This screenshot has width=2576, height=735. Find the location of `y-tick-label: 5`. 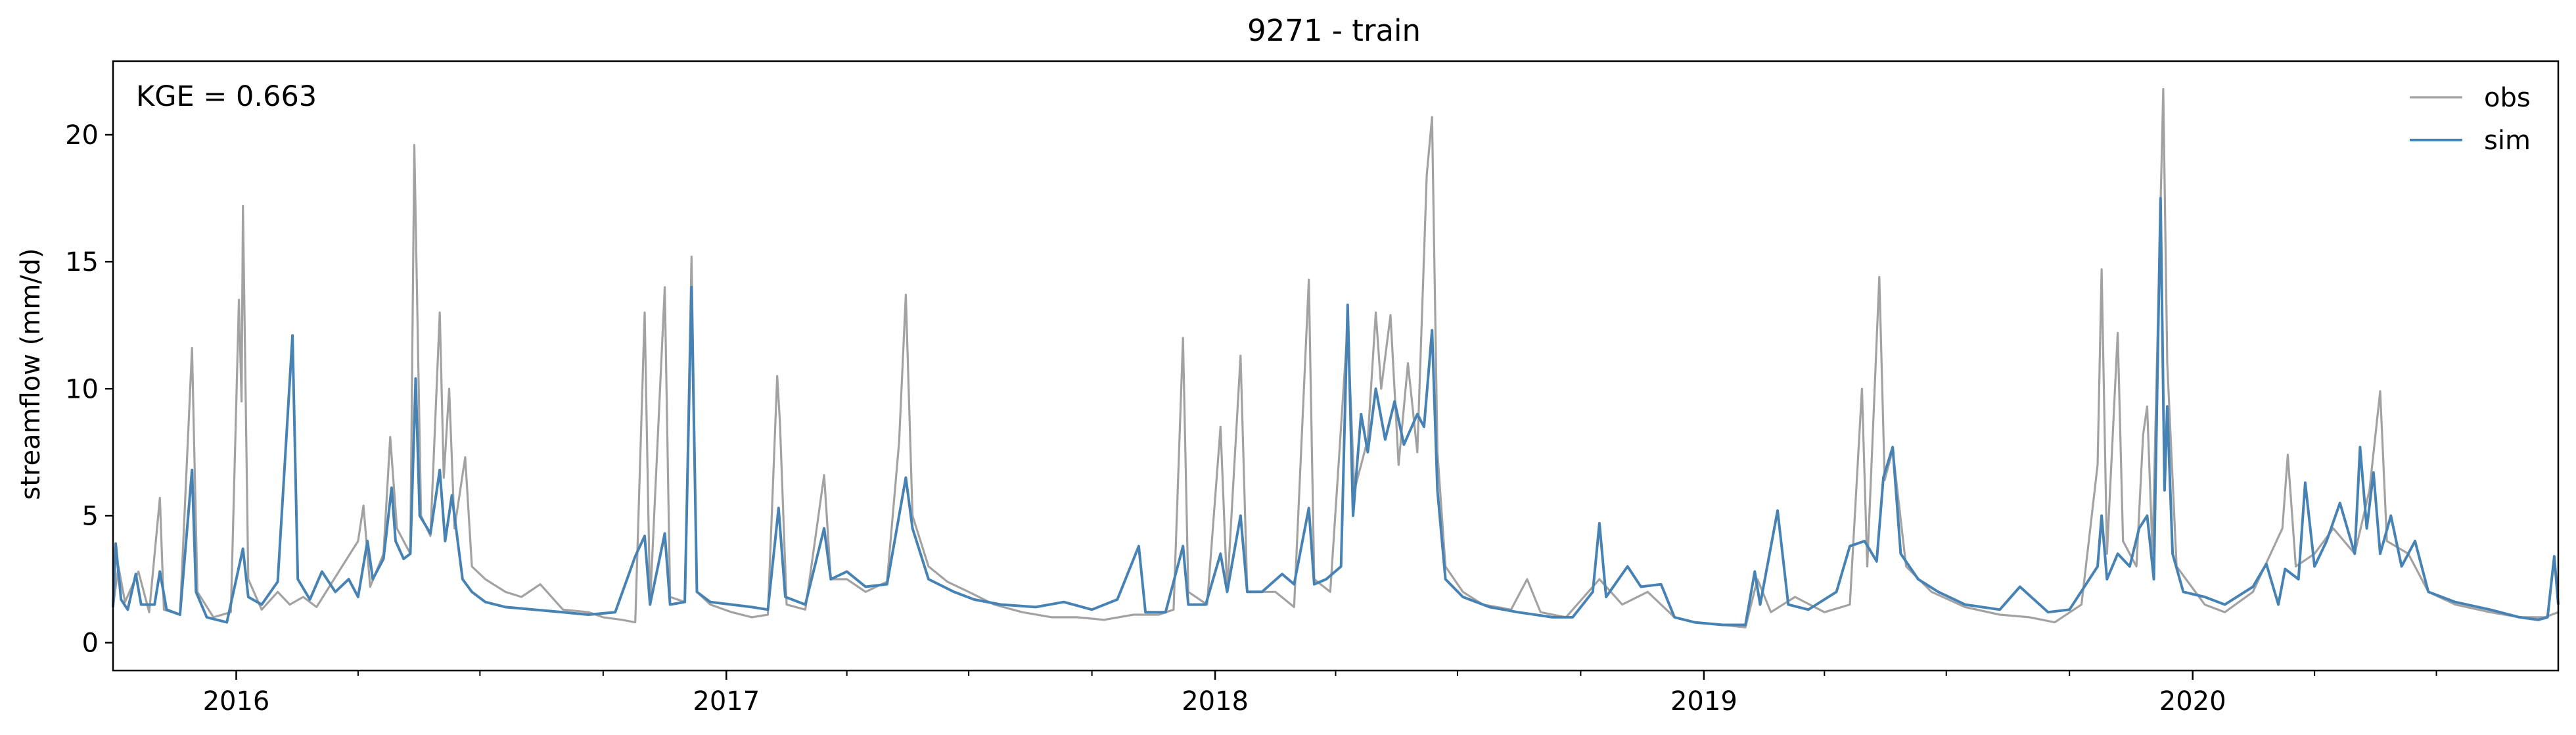

y-tick-label: 5 is located at coordinates (91, 516).